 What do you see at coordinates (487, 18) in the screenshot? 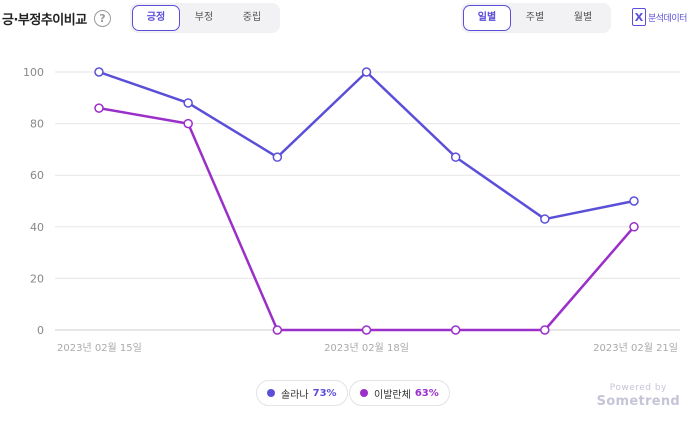
I see `tab-daily: 일별` at bounding box center [487, 18].